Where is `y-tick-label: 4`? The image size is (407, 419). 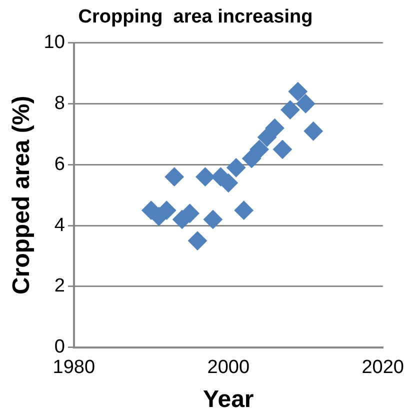
y-tick-label: 4 is located at coordinates (60, 225).